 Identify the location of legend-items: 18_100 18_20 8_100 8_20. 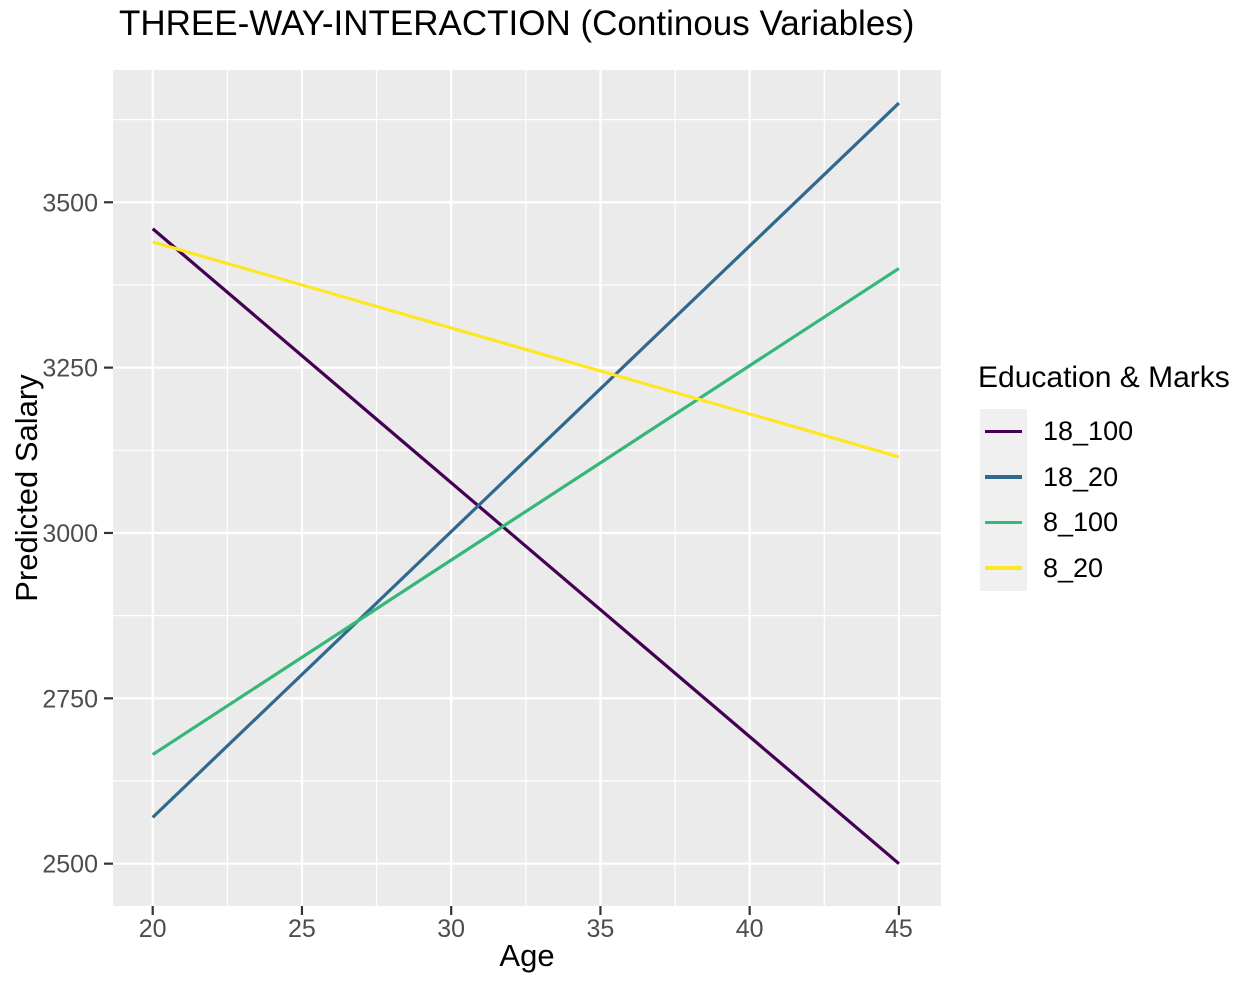
(1105, 500).